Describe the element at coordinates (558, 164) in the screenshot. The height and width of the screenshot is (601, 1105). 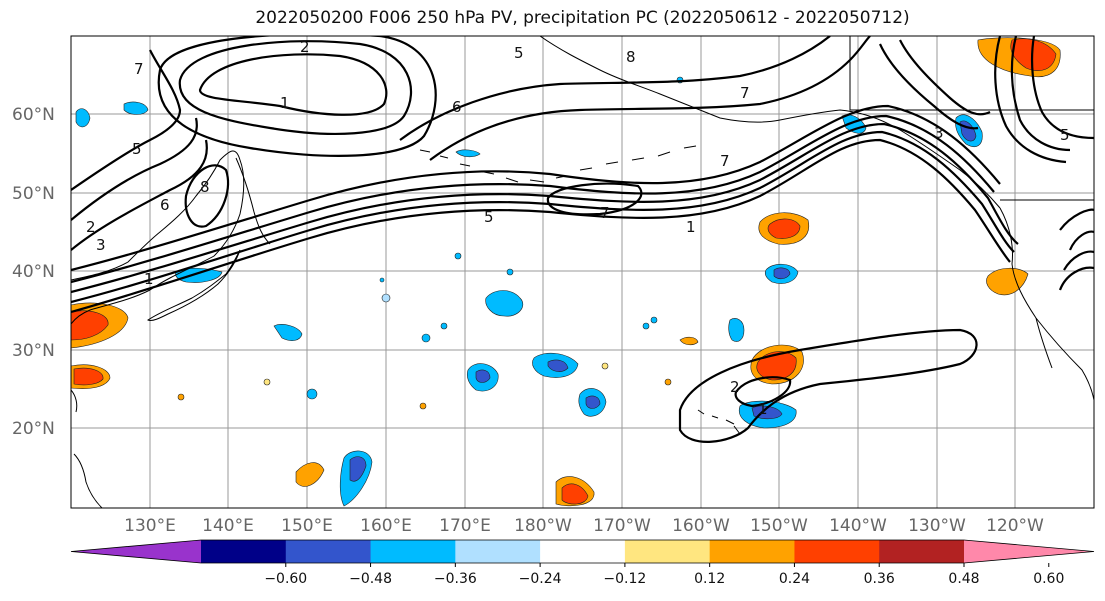
I see `aleutian-islands` at that location.